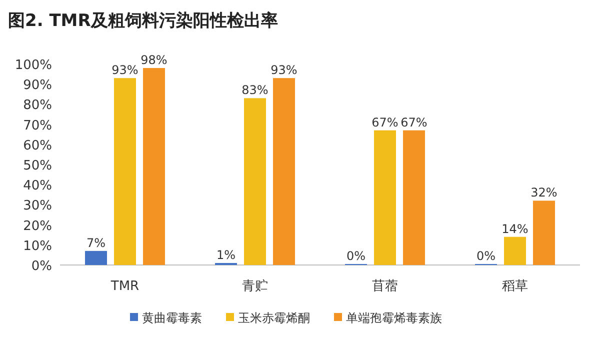 This screenshot has width=600, height=346. Describe the element at coordinates (37, 86) in the screenshot. I see `y-tick-label: 90%` at that location.